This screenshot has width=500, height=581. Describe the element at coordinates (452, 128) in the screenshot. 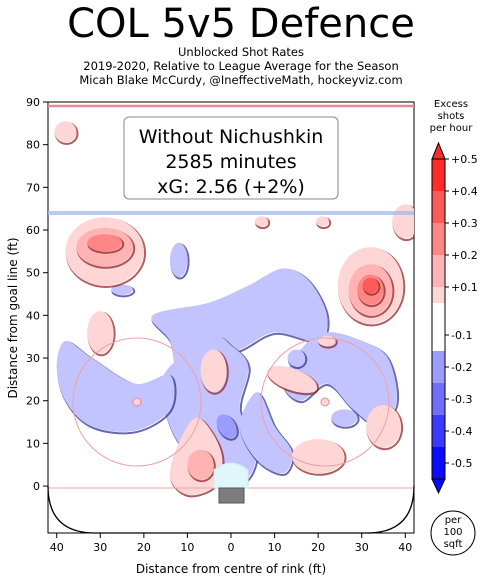

I see `colorbar-label-per-hour: per hour` at that location.